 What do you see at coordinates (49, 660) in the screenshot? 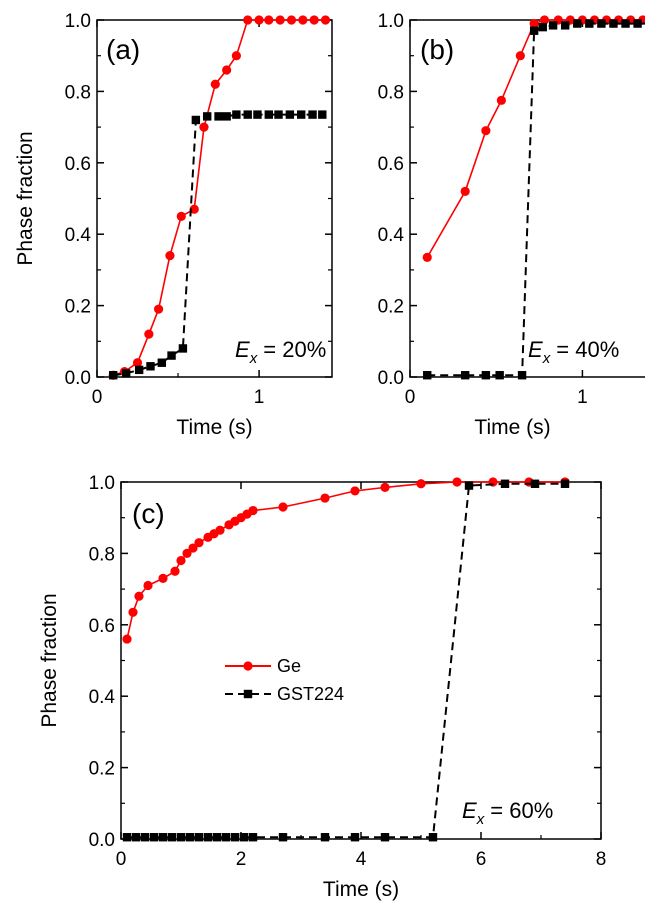
I see `y-axis-label: Phase fraction` at bounding box center [49, 660].